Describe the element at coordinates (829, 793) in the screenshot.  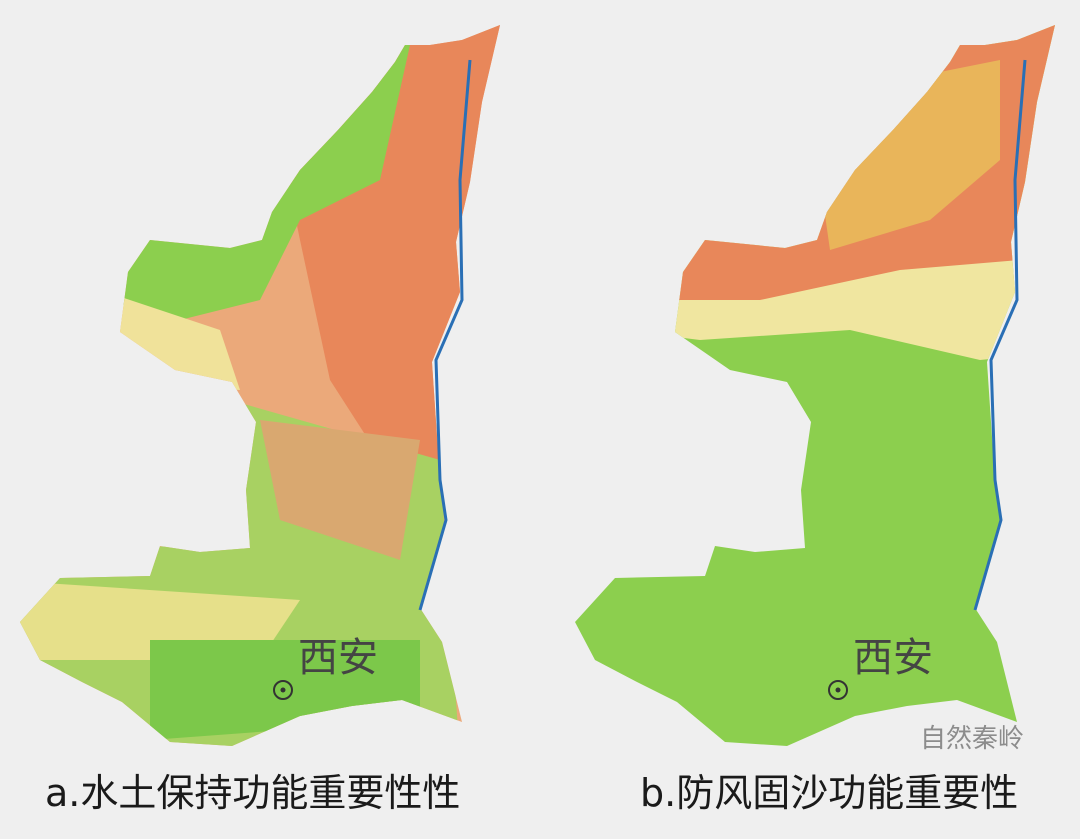
I see `caption-b: b.防风固沙功能重要性` at that location.